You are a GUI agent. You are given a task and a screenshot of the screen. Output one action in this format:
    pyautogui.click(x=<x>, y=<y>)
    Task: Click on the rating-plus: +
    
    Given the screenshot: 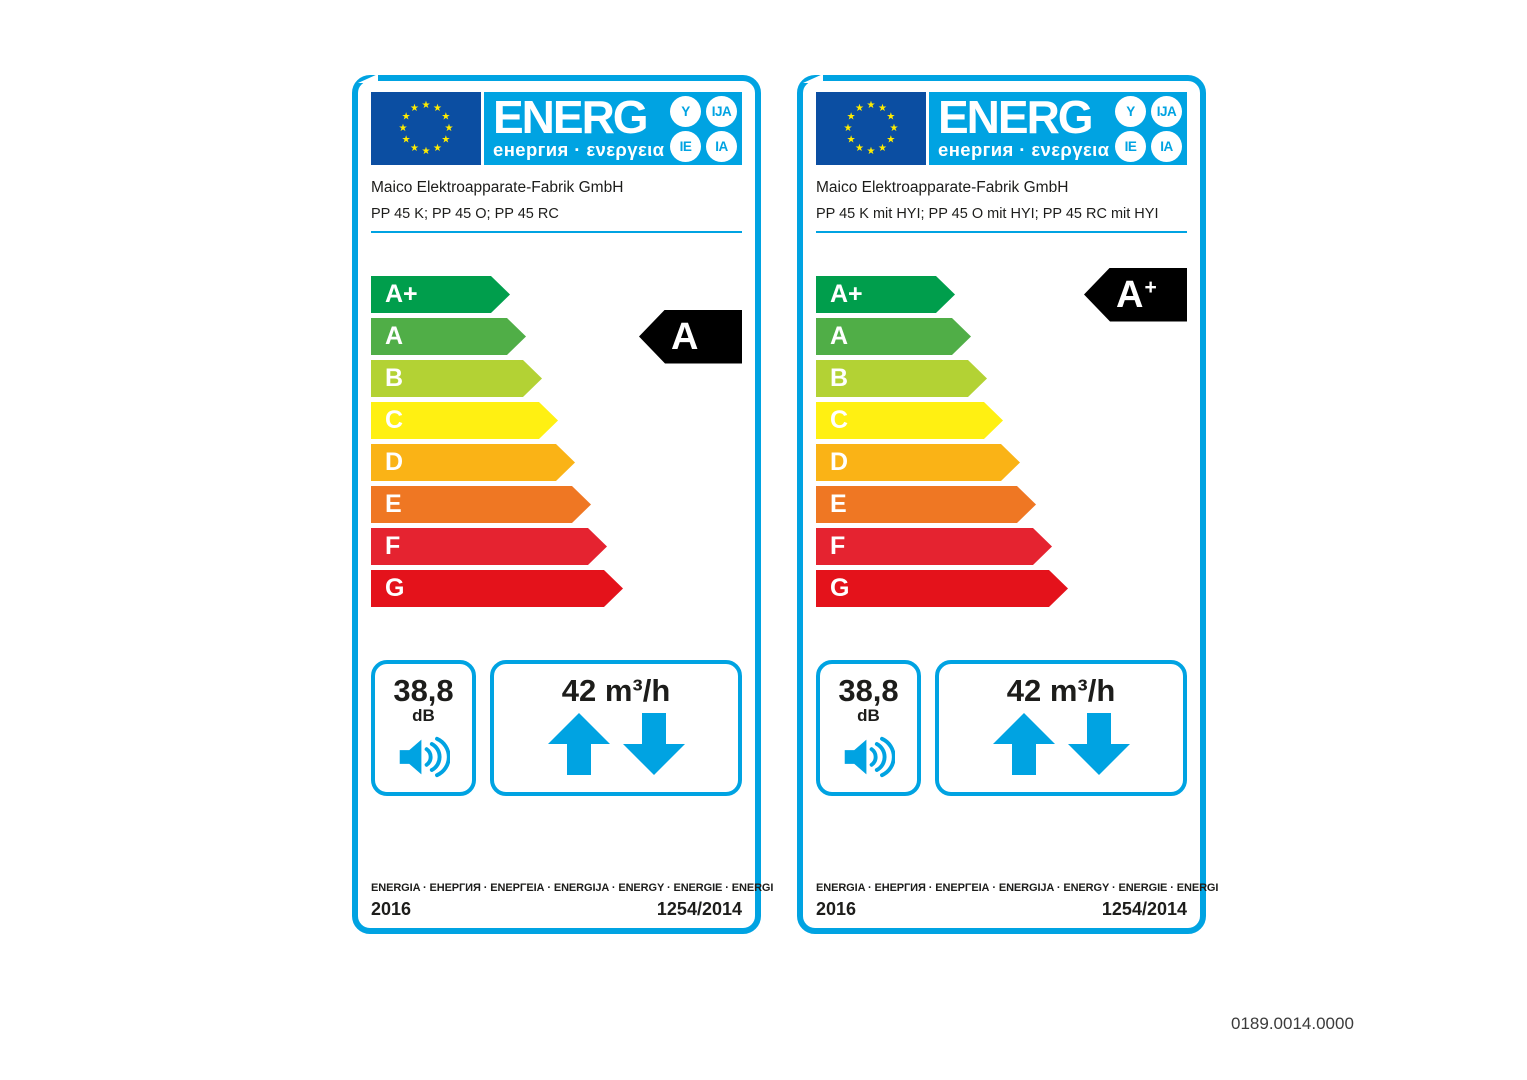 What is the action you would take?
    pyautogui.click(x=1150, y=287)
    